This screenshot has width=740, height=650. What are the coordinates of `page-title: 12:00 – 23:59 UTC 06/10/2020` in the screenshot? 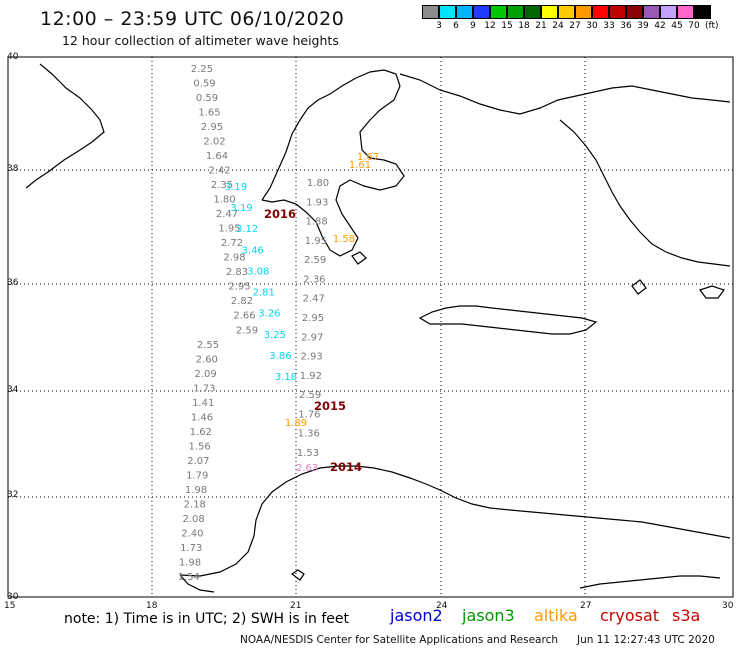 It's located at (192, 19).